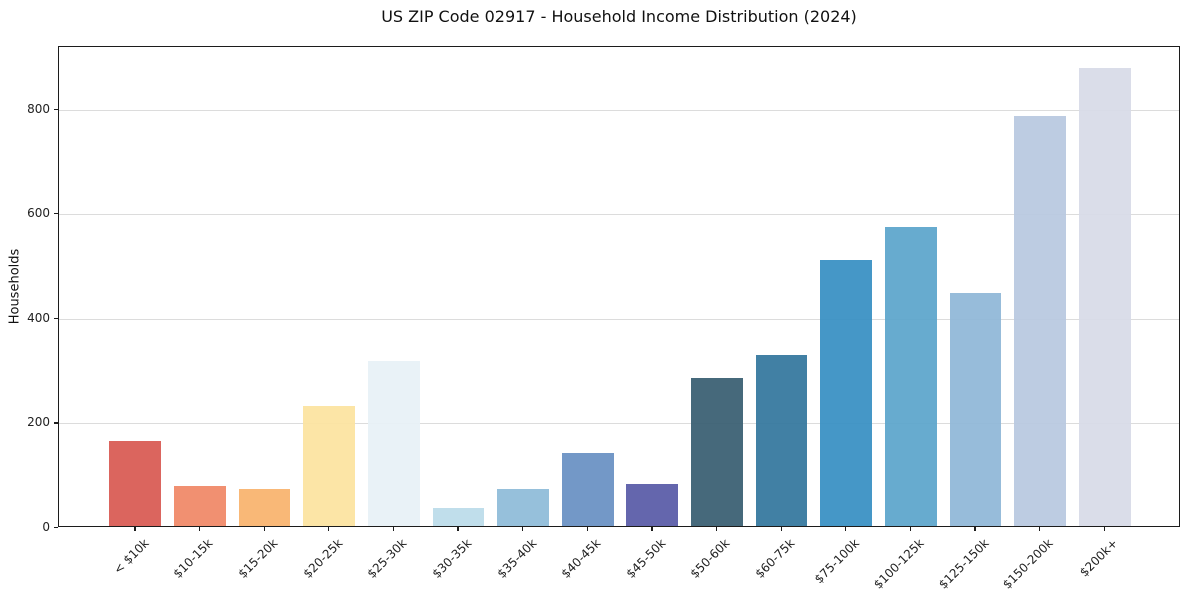  What do you see at coordinates (1099, 558) in the screenshot?
I see `x-tick-label: $200k+` at bounding box center [1099, 558].